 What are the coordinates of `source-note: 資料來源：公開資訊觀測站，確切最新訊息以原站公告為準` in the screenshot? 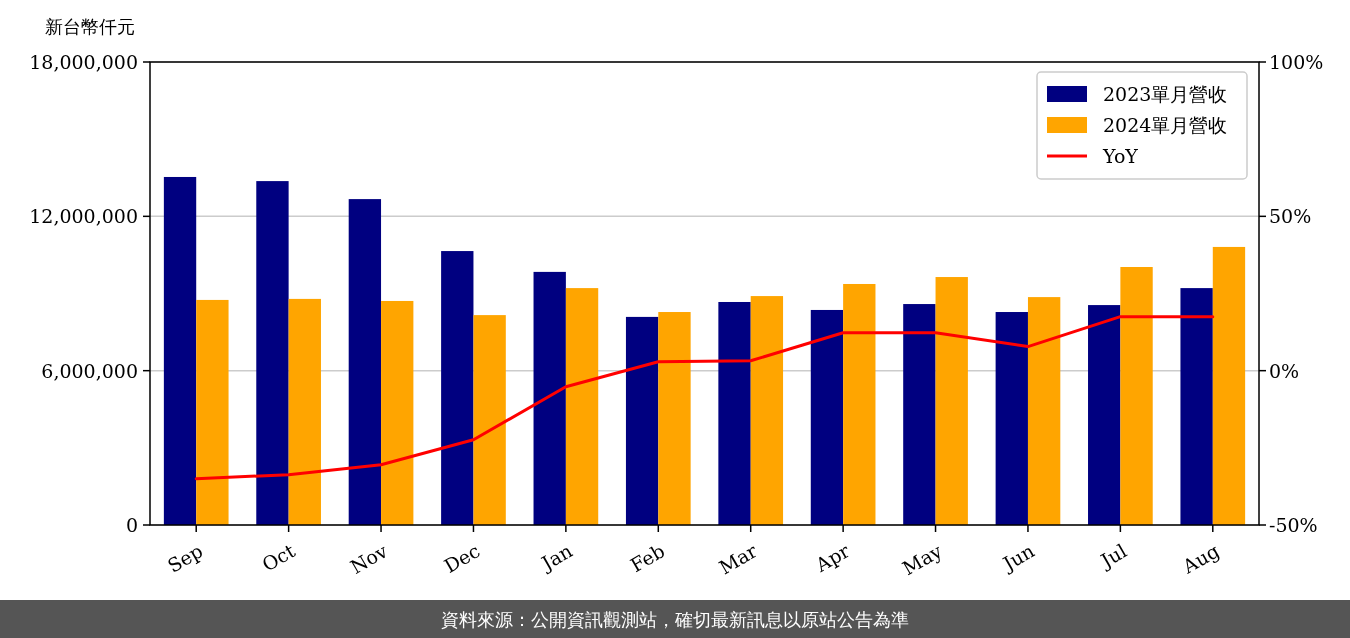 It's located at (675, 619).